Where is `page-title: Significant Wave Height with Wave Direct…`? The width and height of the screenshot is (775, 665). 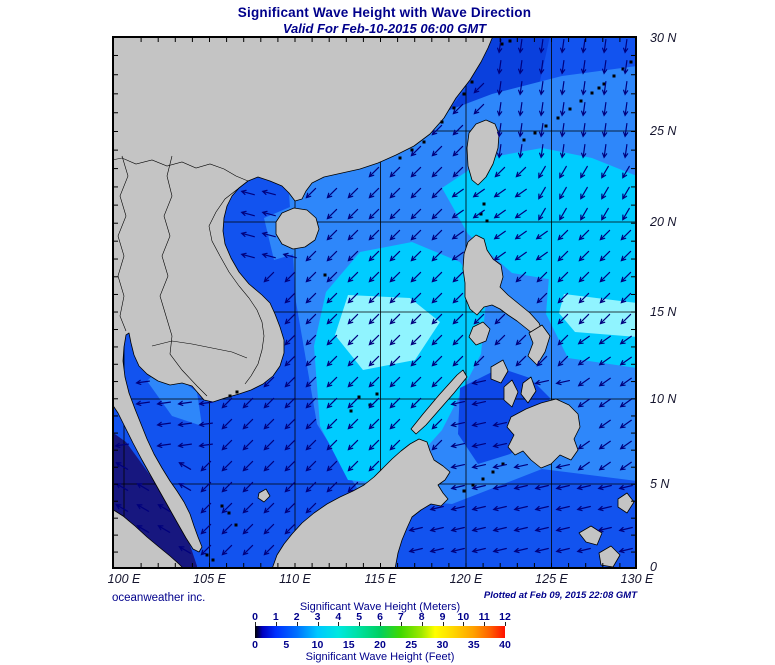 page-title: Significant Wave Height with Wave Direct… is located at coordinates (384, 12).